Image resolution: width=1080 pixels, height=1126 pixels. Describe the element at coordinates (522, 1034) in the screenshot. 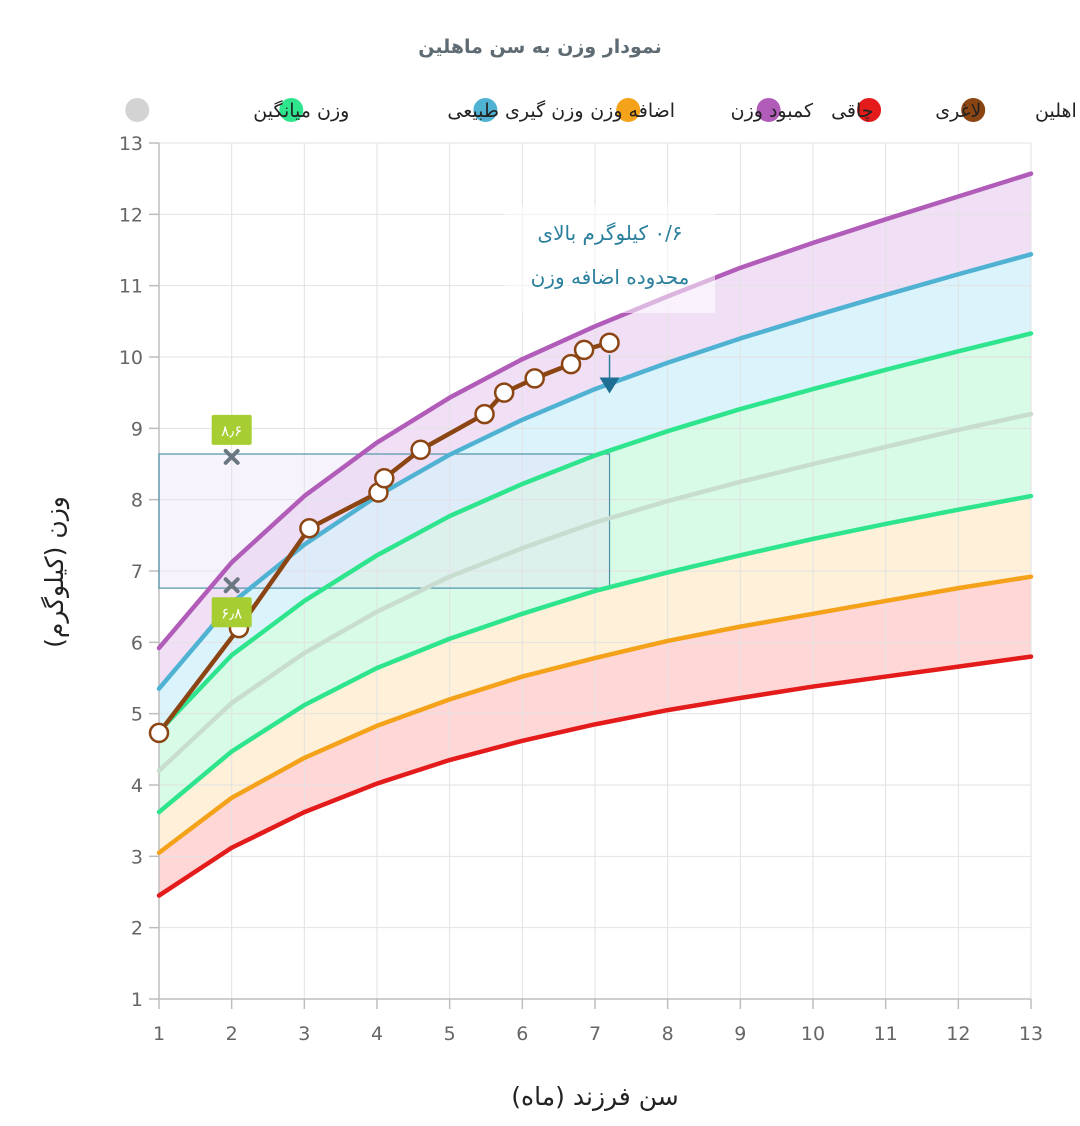

I see `x-tick-label-6: 6` at that location.